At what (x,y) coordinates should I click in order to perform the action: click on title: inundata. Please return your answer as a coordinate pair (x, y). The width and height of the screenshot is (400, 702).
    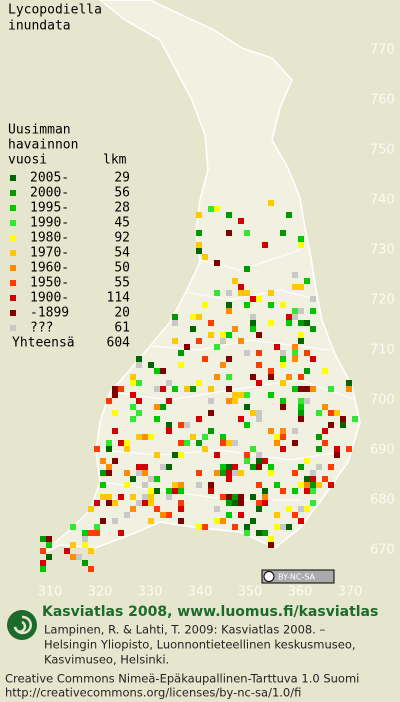
    Looking at the image, I should click on (39, 26).